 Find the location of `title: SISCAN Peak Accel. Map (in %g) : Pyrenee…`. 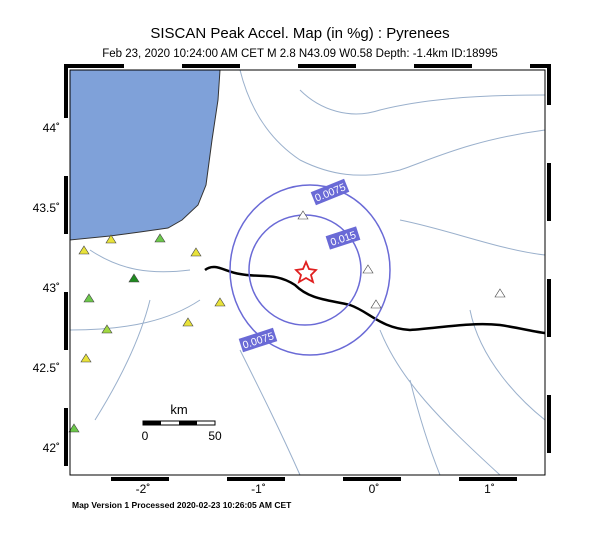

title: SISCAN Peak Accel. Map (in %g) : Pyrenee… is located at coordinates (299, 33).